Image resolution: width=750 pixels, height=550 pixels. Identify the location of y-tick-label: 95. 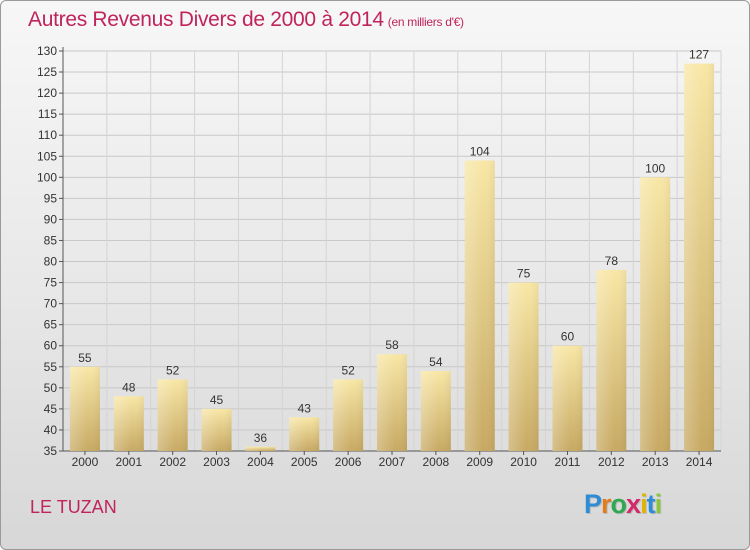
(51, 198).